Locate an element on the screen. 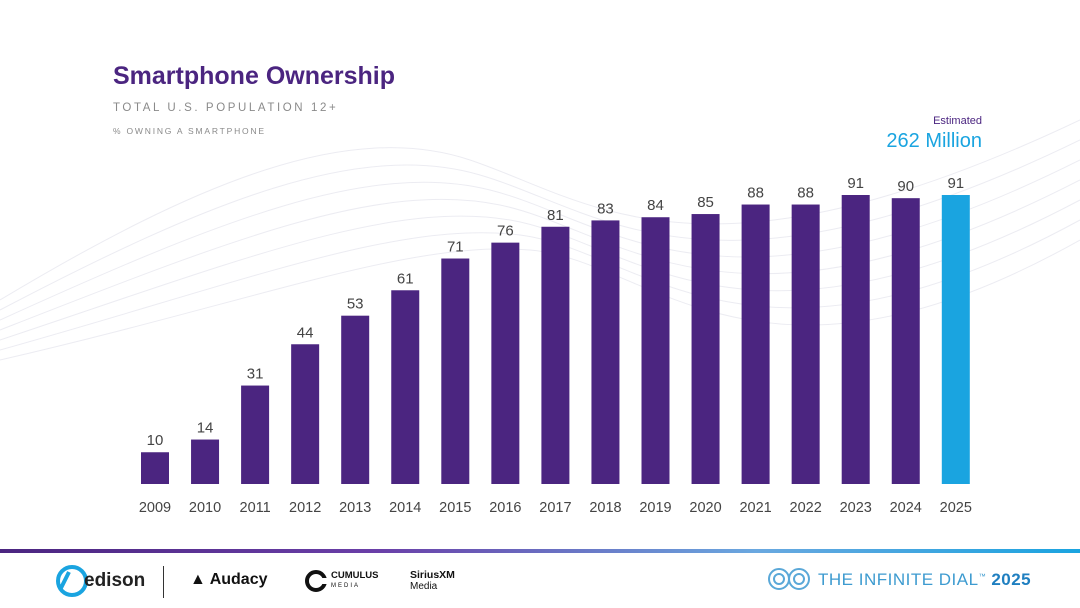  bar-2024 is located at coordinates (905, 341).